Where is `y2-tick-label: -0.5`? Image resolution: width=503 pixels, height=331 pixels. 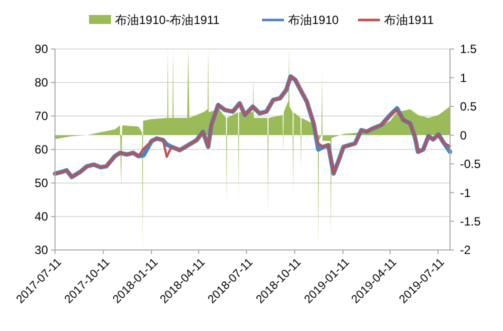
y2-tick-label: -0.5 is located at coordinates (471, 164).